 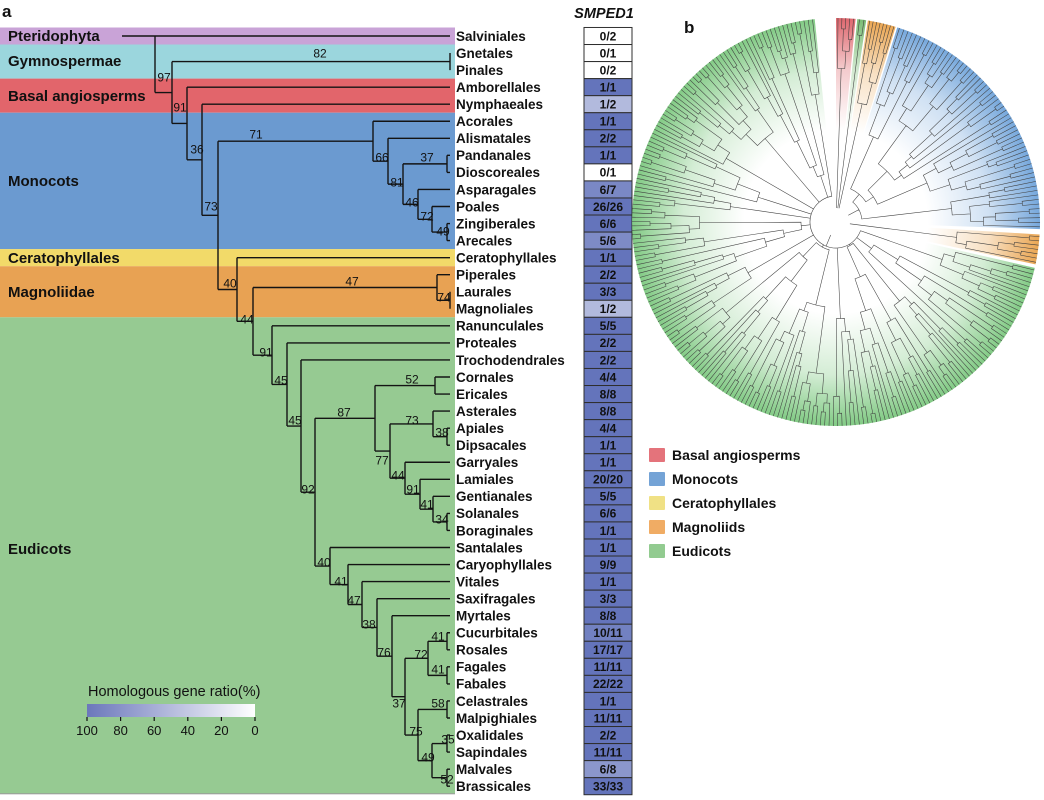 What do you see at coordinates (64, 258) in the screenshot?
I see `band-label-ceratophyllales: Ceratophyllales` at bounding box center [64, 258].